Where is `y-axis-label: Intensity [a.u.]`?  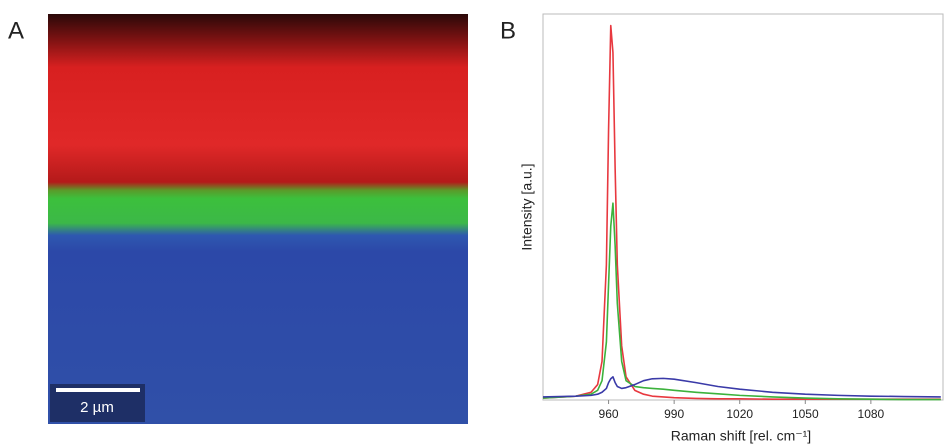 y-axis-label: Intensity [a.u.] is located at coordinates (527, 206).